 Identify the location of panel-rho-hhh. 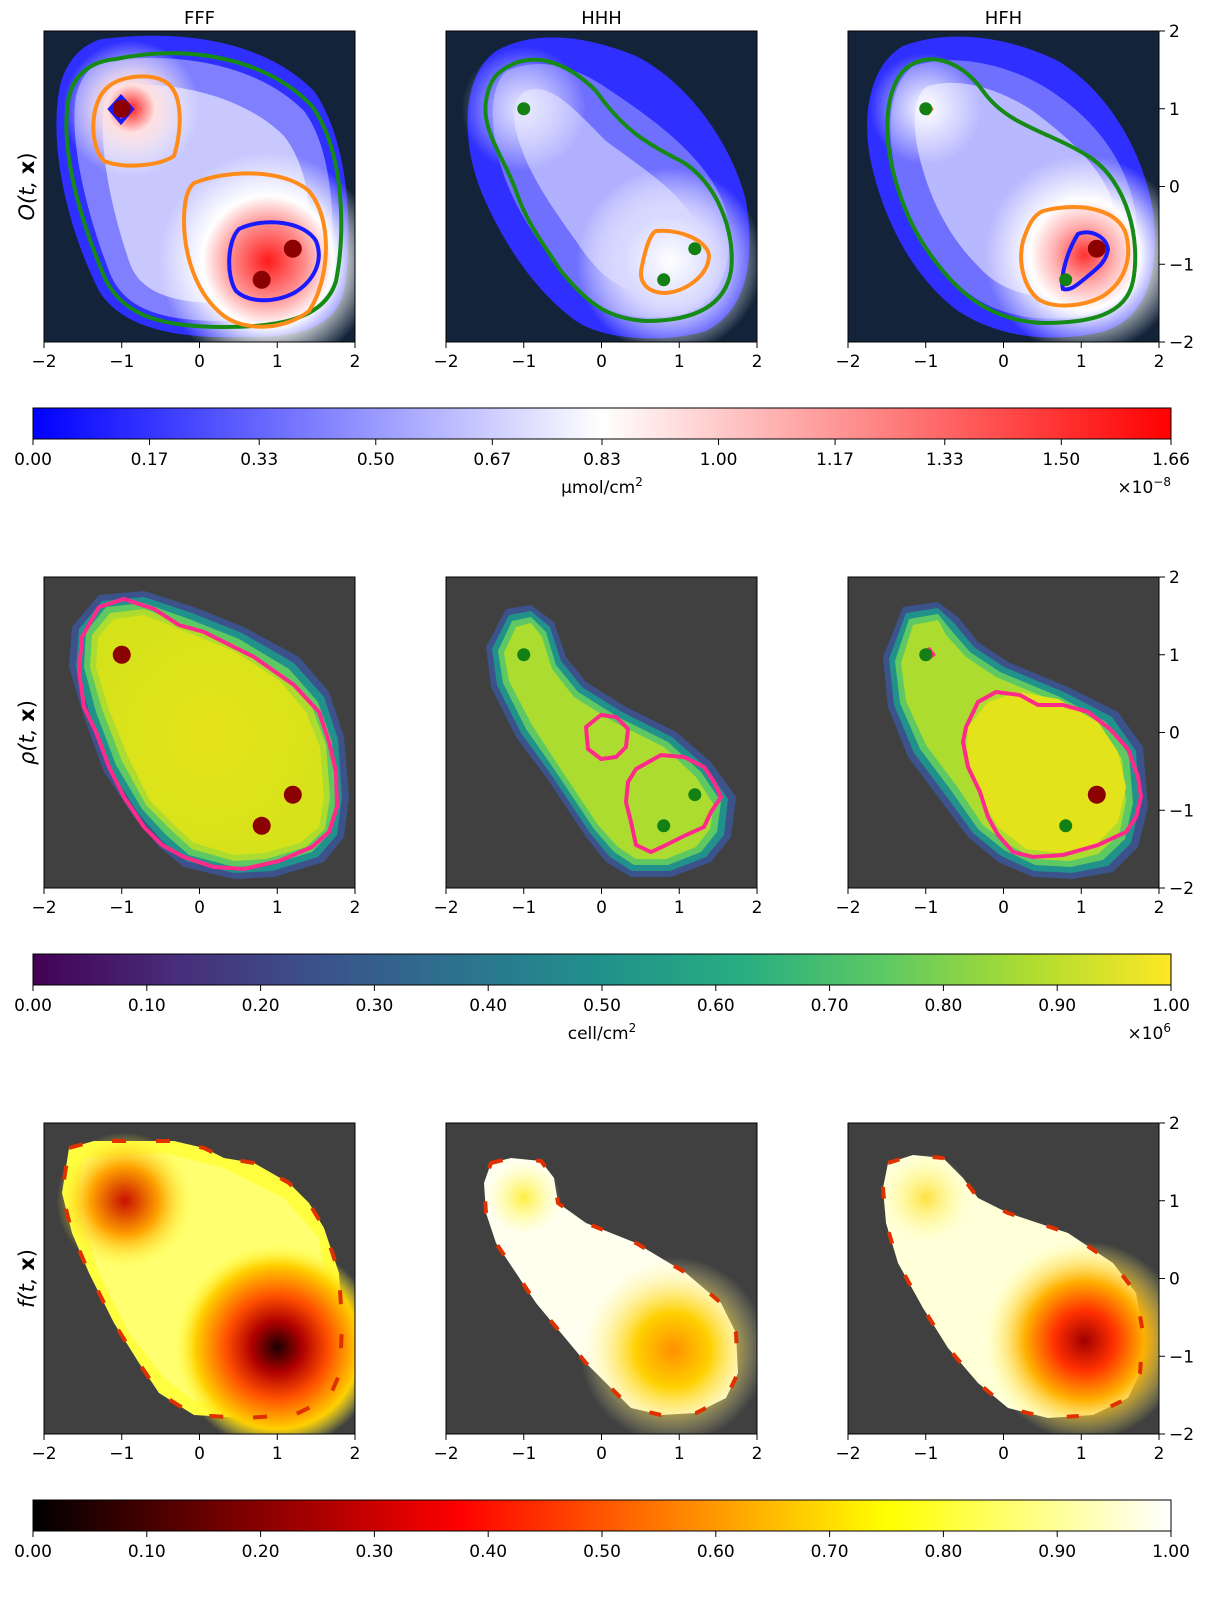
(601, 732).